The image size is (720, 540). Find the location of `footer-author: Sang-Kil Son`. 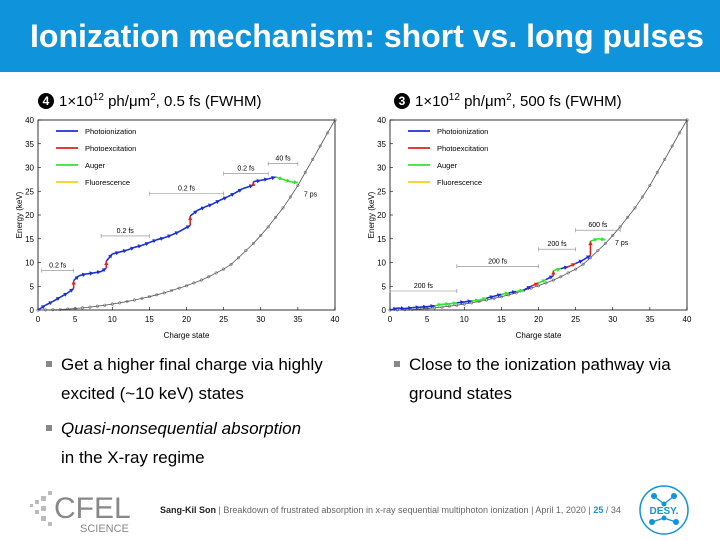

footer-author: Sang-Kil Son is located at coordinates (188, 510).